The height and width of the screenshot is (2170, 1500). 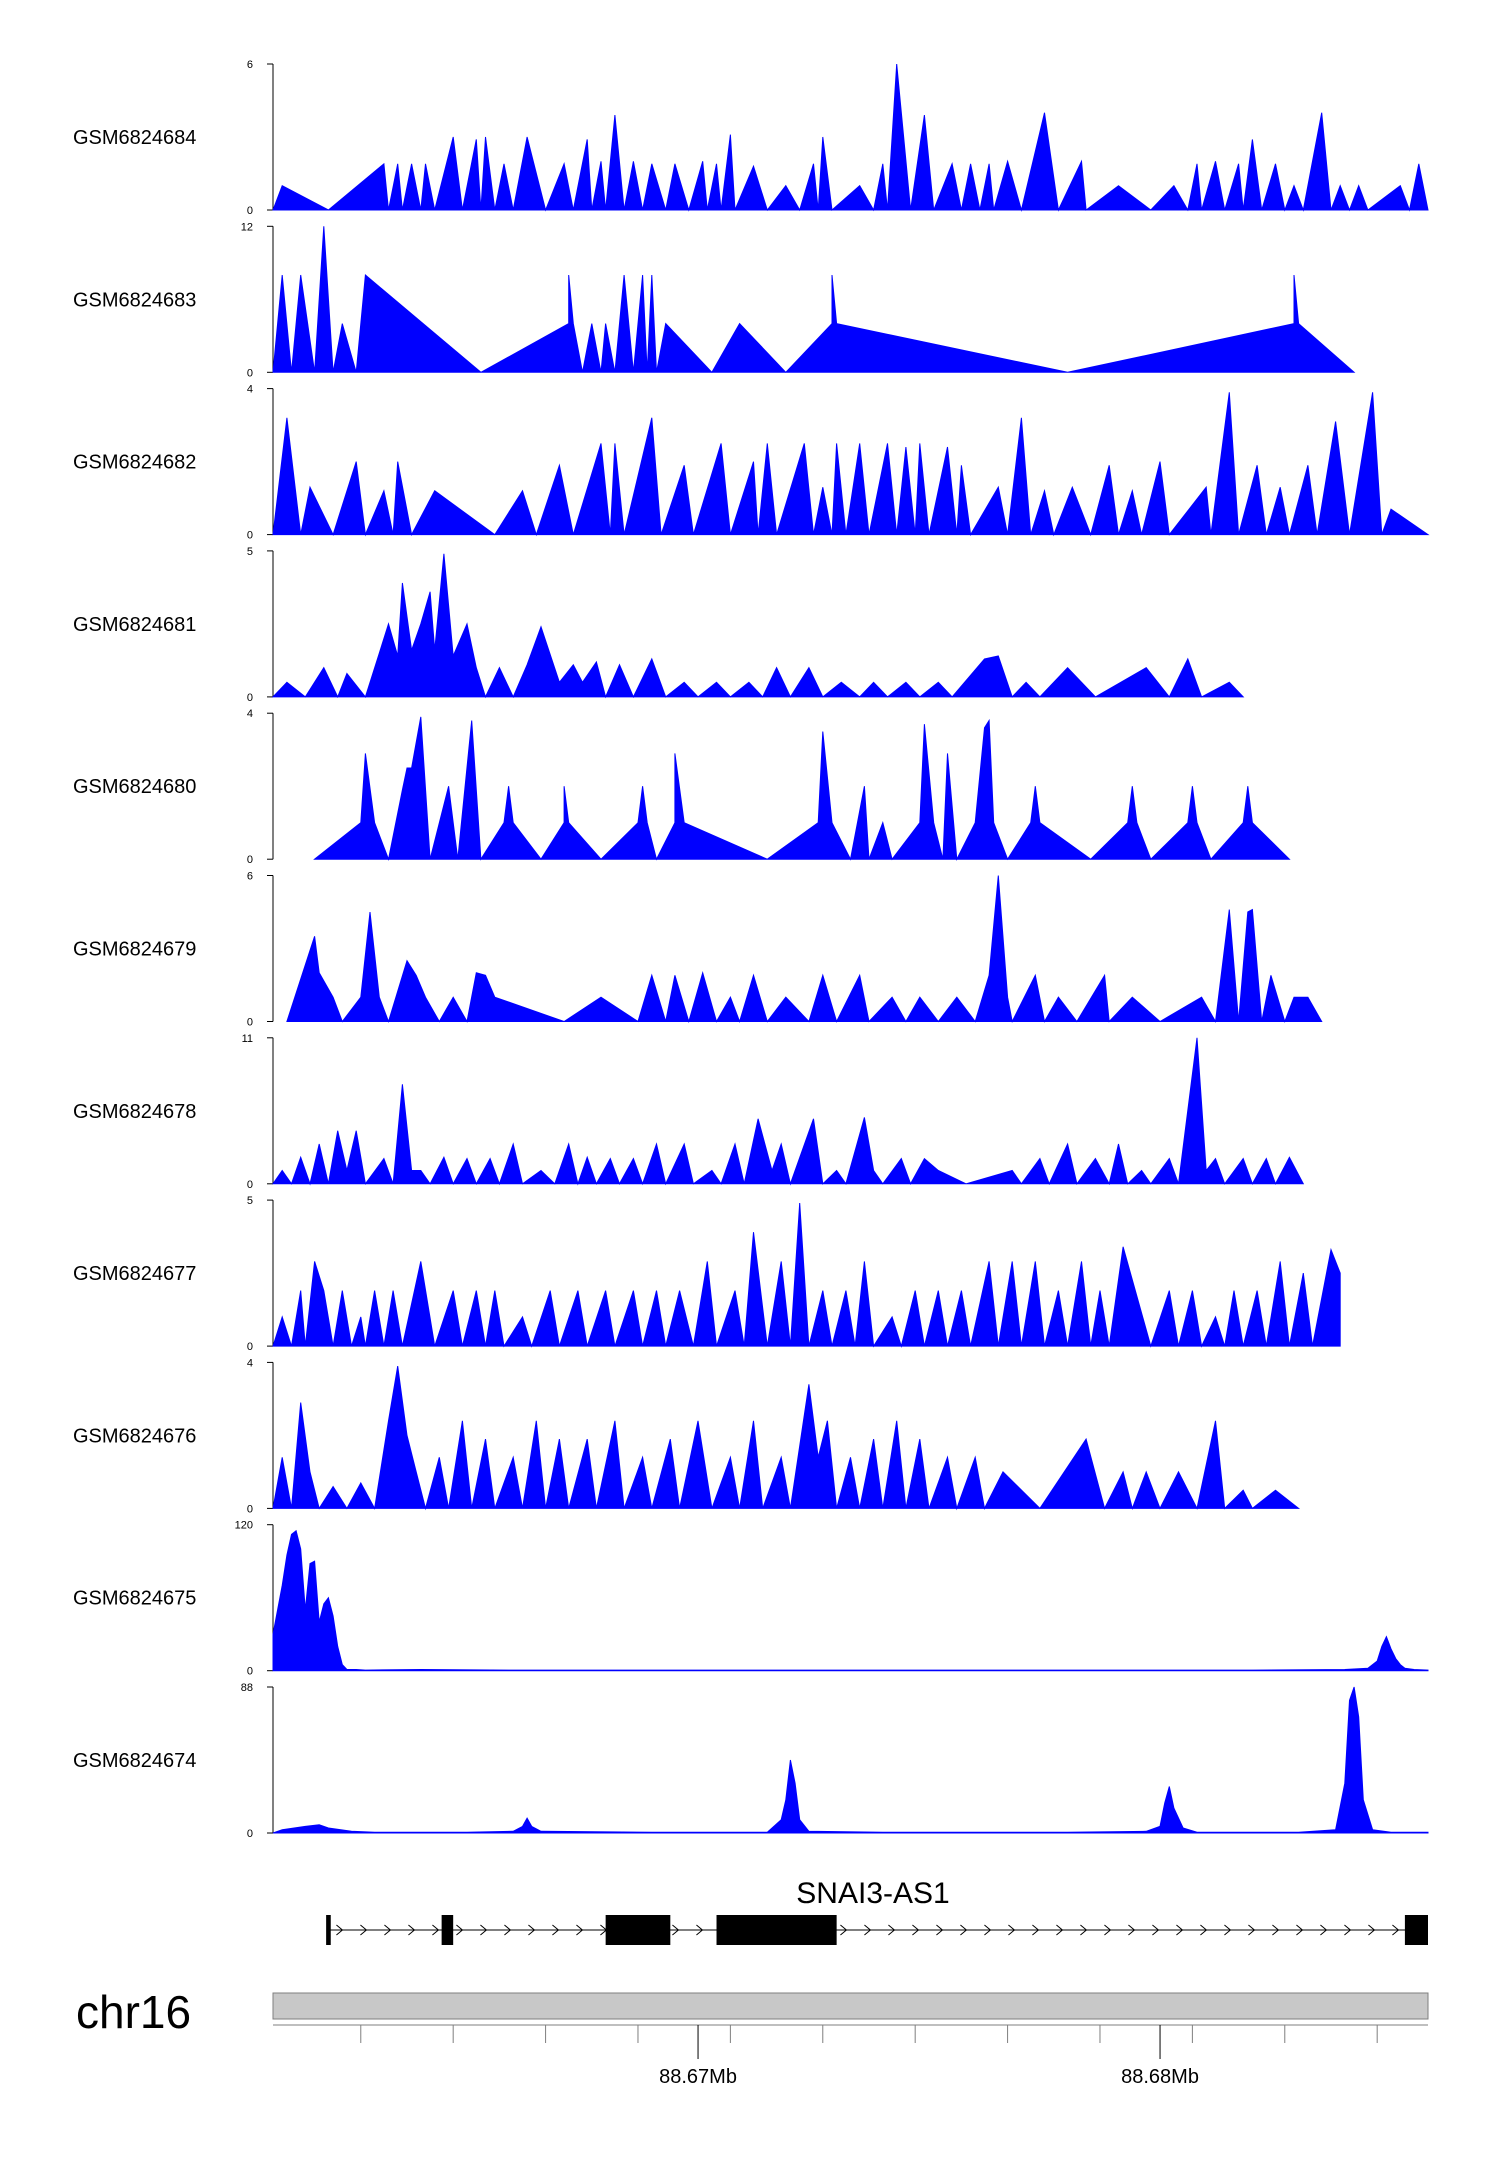 I want to click on track-label: GSM6824684, so click(x=134, y=138).